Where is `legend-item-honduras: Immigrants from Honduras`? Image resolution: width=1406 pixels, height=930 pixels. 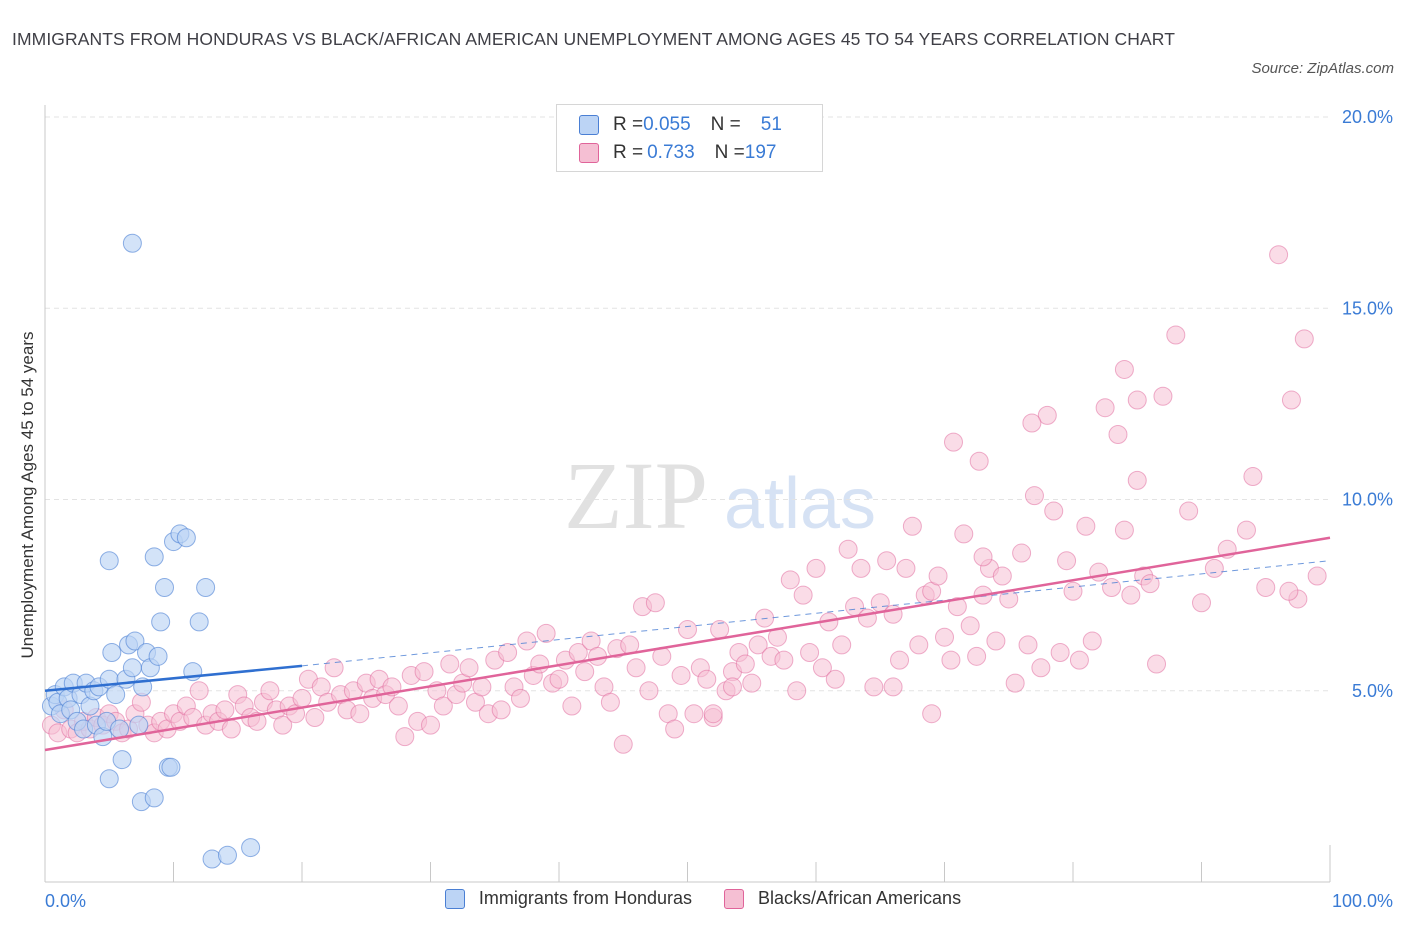 legend-item-honduras: Immigrants from Honduras is located at coordinates (568, 898).